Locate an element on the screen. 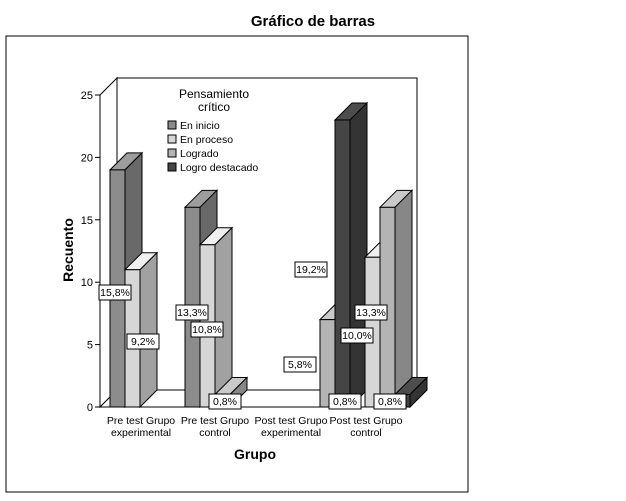 The height and width of the screenshot is (501, 626). y-tick-label: 20 is located at coordinates (87, 158).